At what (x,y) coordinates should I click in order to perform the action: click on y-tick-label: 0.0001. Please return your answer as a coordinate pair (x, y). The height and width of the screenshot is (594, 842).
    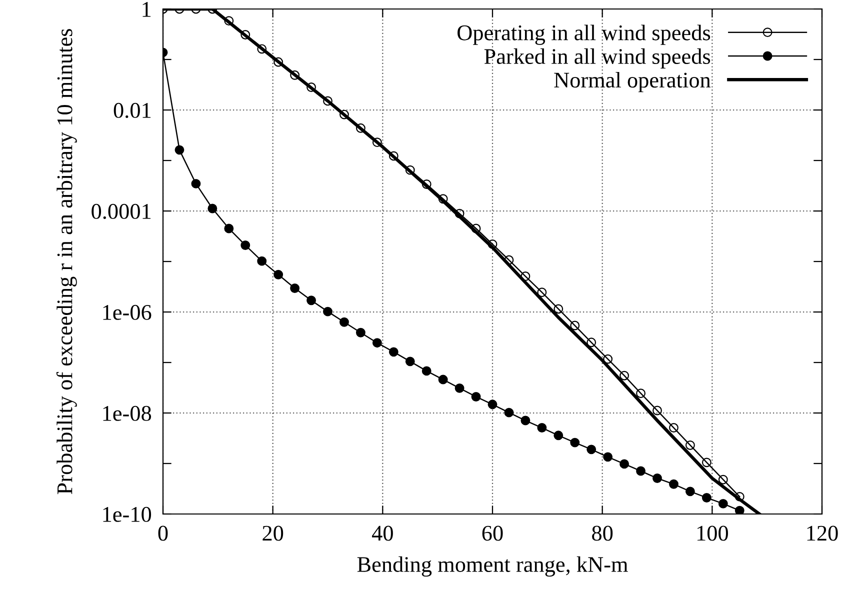
    Looking at the image, I should click on (121, 212).